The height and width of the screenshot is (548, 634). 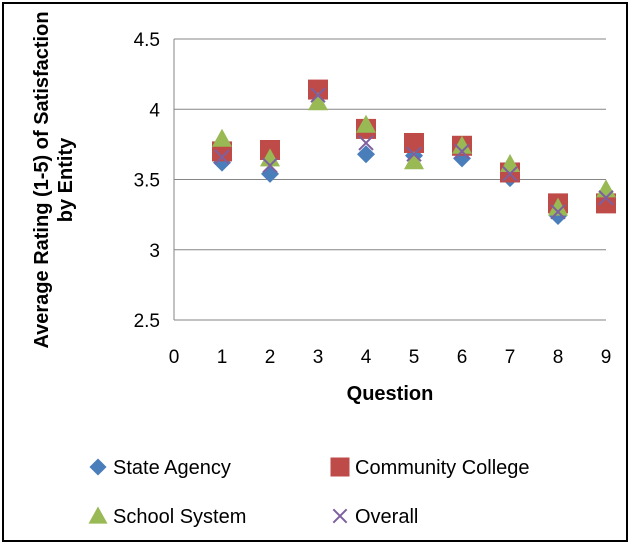 What do you see at coordinates (318, 357) in the screenshot?
I see `x-tick-label: 3` at bounding box center [318, 357].